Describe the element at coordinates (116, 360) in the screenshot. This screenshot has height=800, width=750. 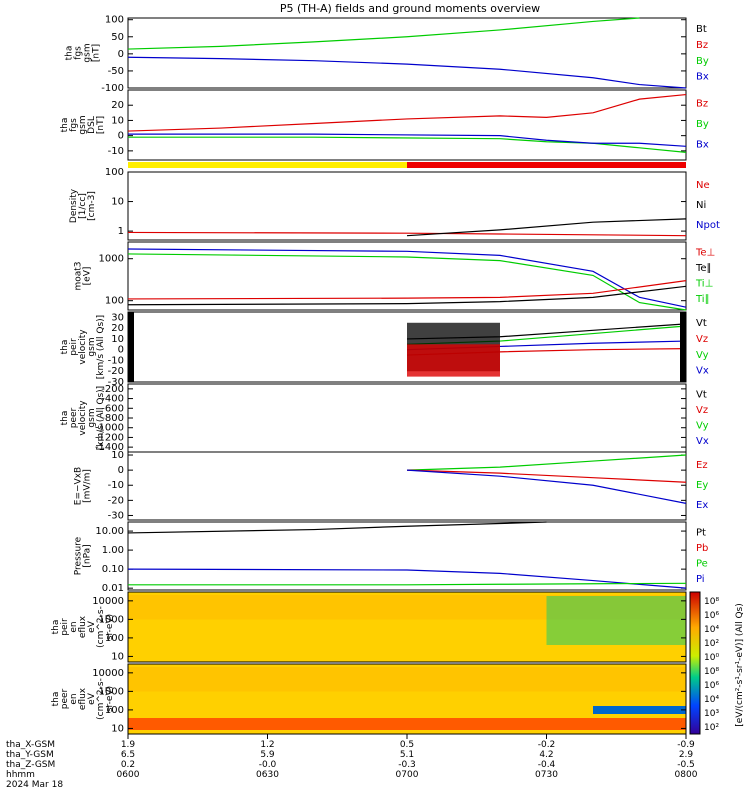
I see `y-tick-label: -10` at that location.